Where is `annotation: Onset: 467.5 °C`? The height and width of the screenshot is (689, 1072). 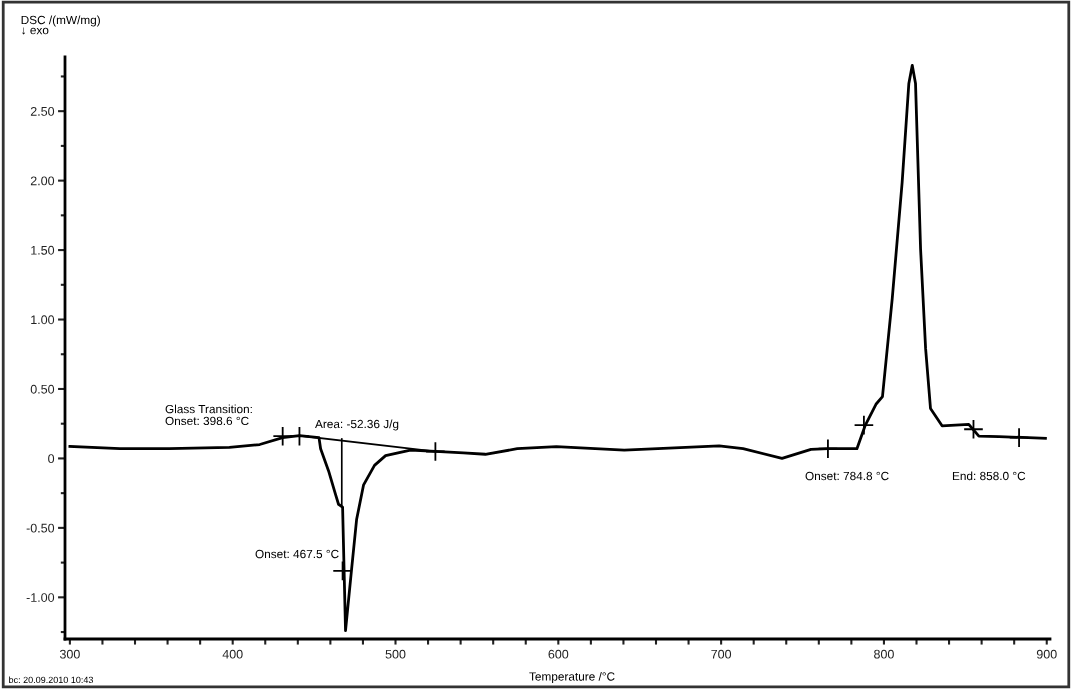 annotation: Onset: 467.5 °C is located at coordinates (297, 554).